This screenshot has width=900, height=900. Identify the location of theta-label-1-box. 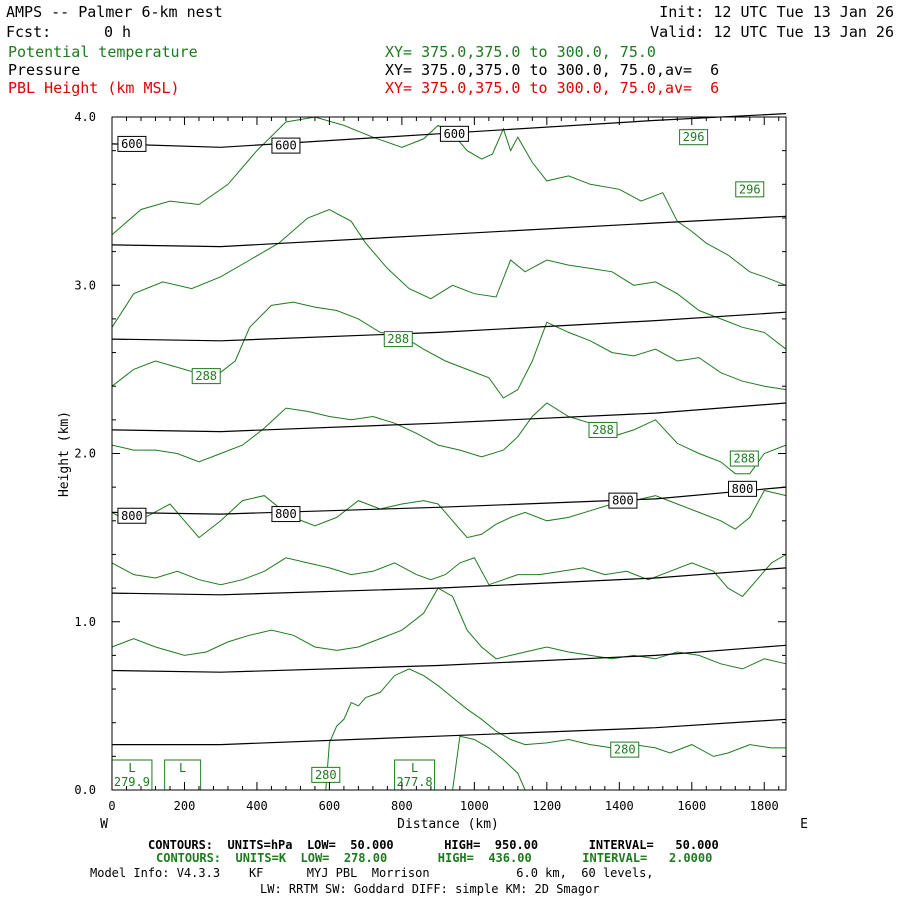
(750, 189).